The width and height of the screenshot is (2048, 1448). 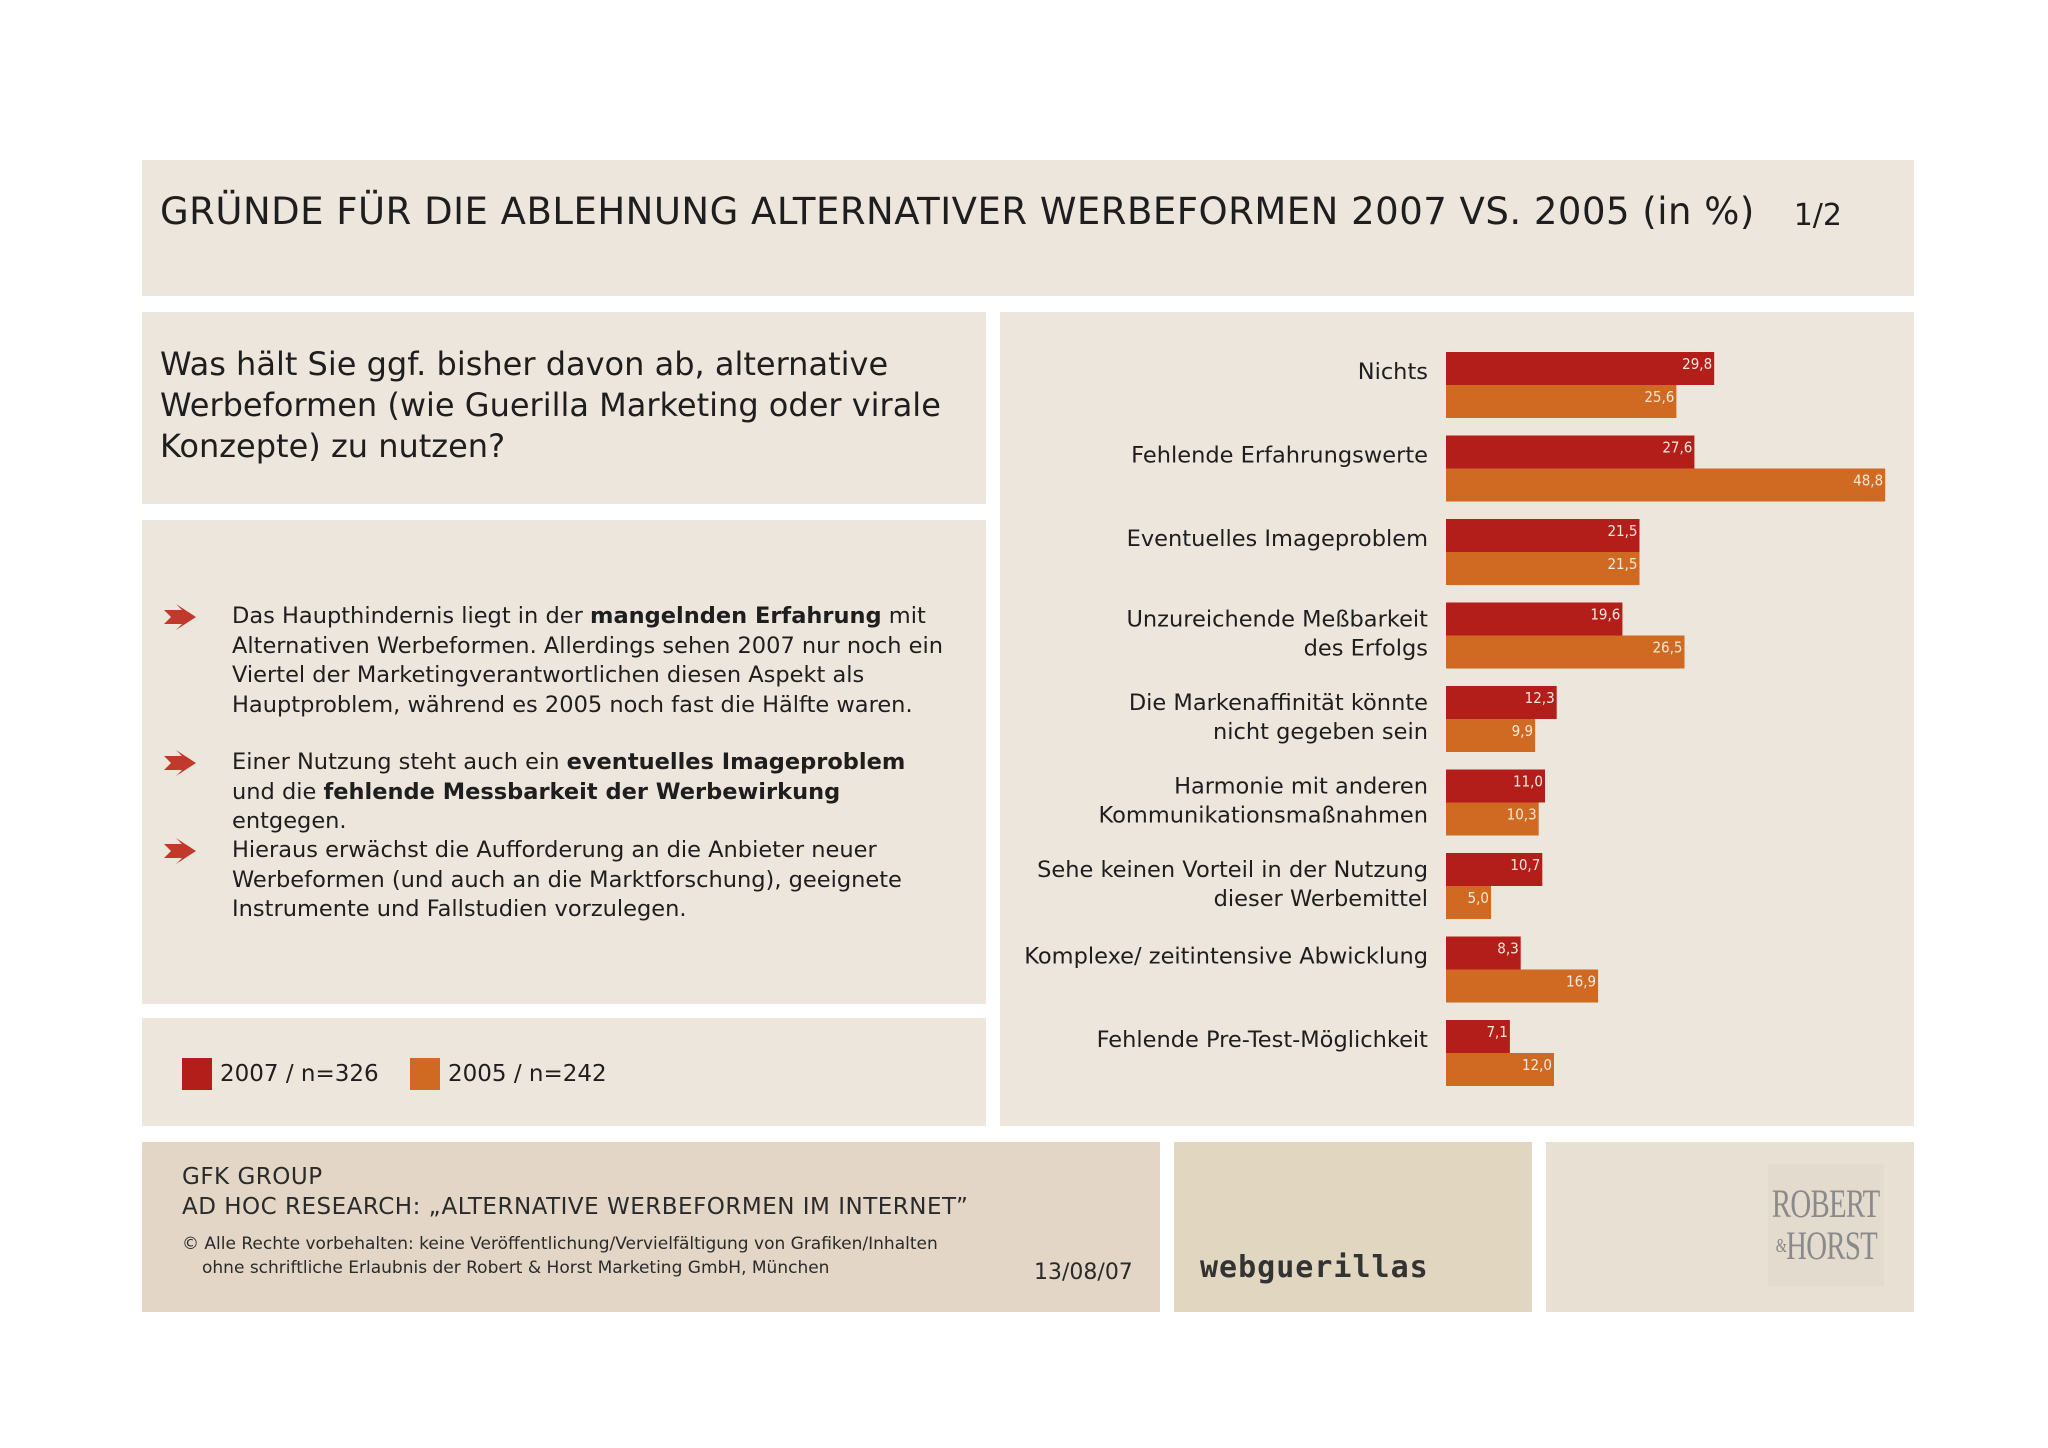 I want to click on chart-legend: 2007 / n=326 2005 / n=242, so click(x=564, y=1072).